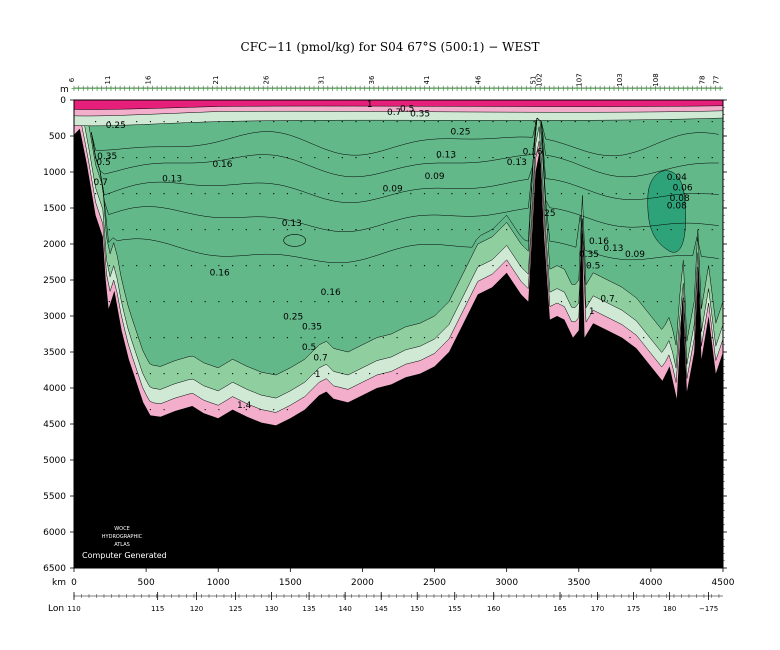 This screenshot has width=780, height=650. What do you see at coordinates (57, 137) in the screenshot?
I see `depth-tick-label: 500` at bounding box center [57, 137].